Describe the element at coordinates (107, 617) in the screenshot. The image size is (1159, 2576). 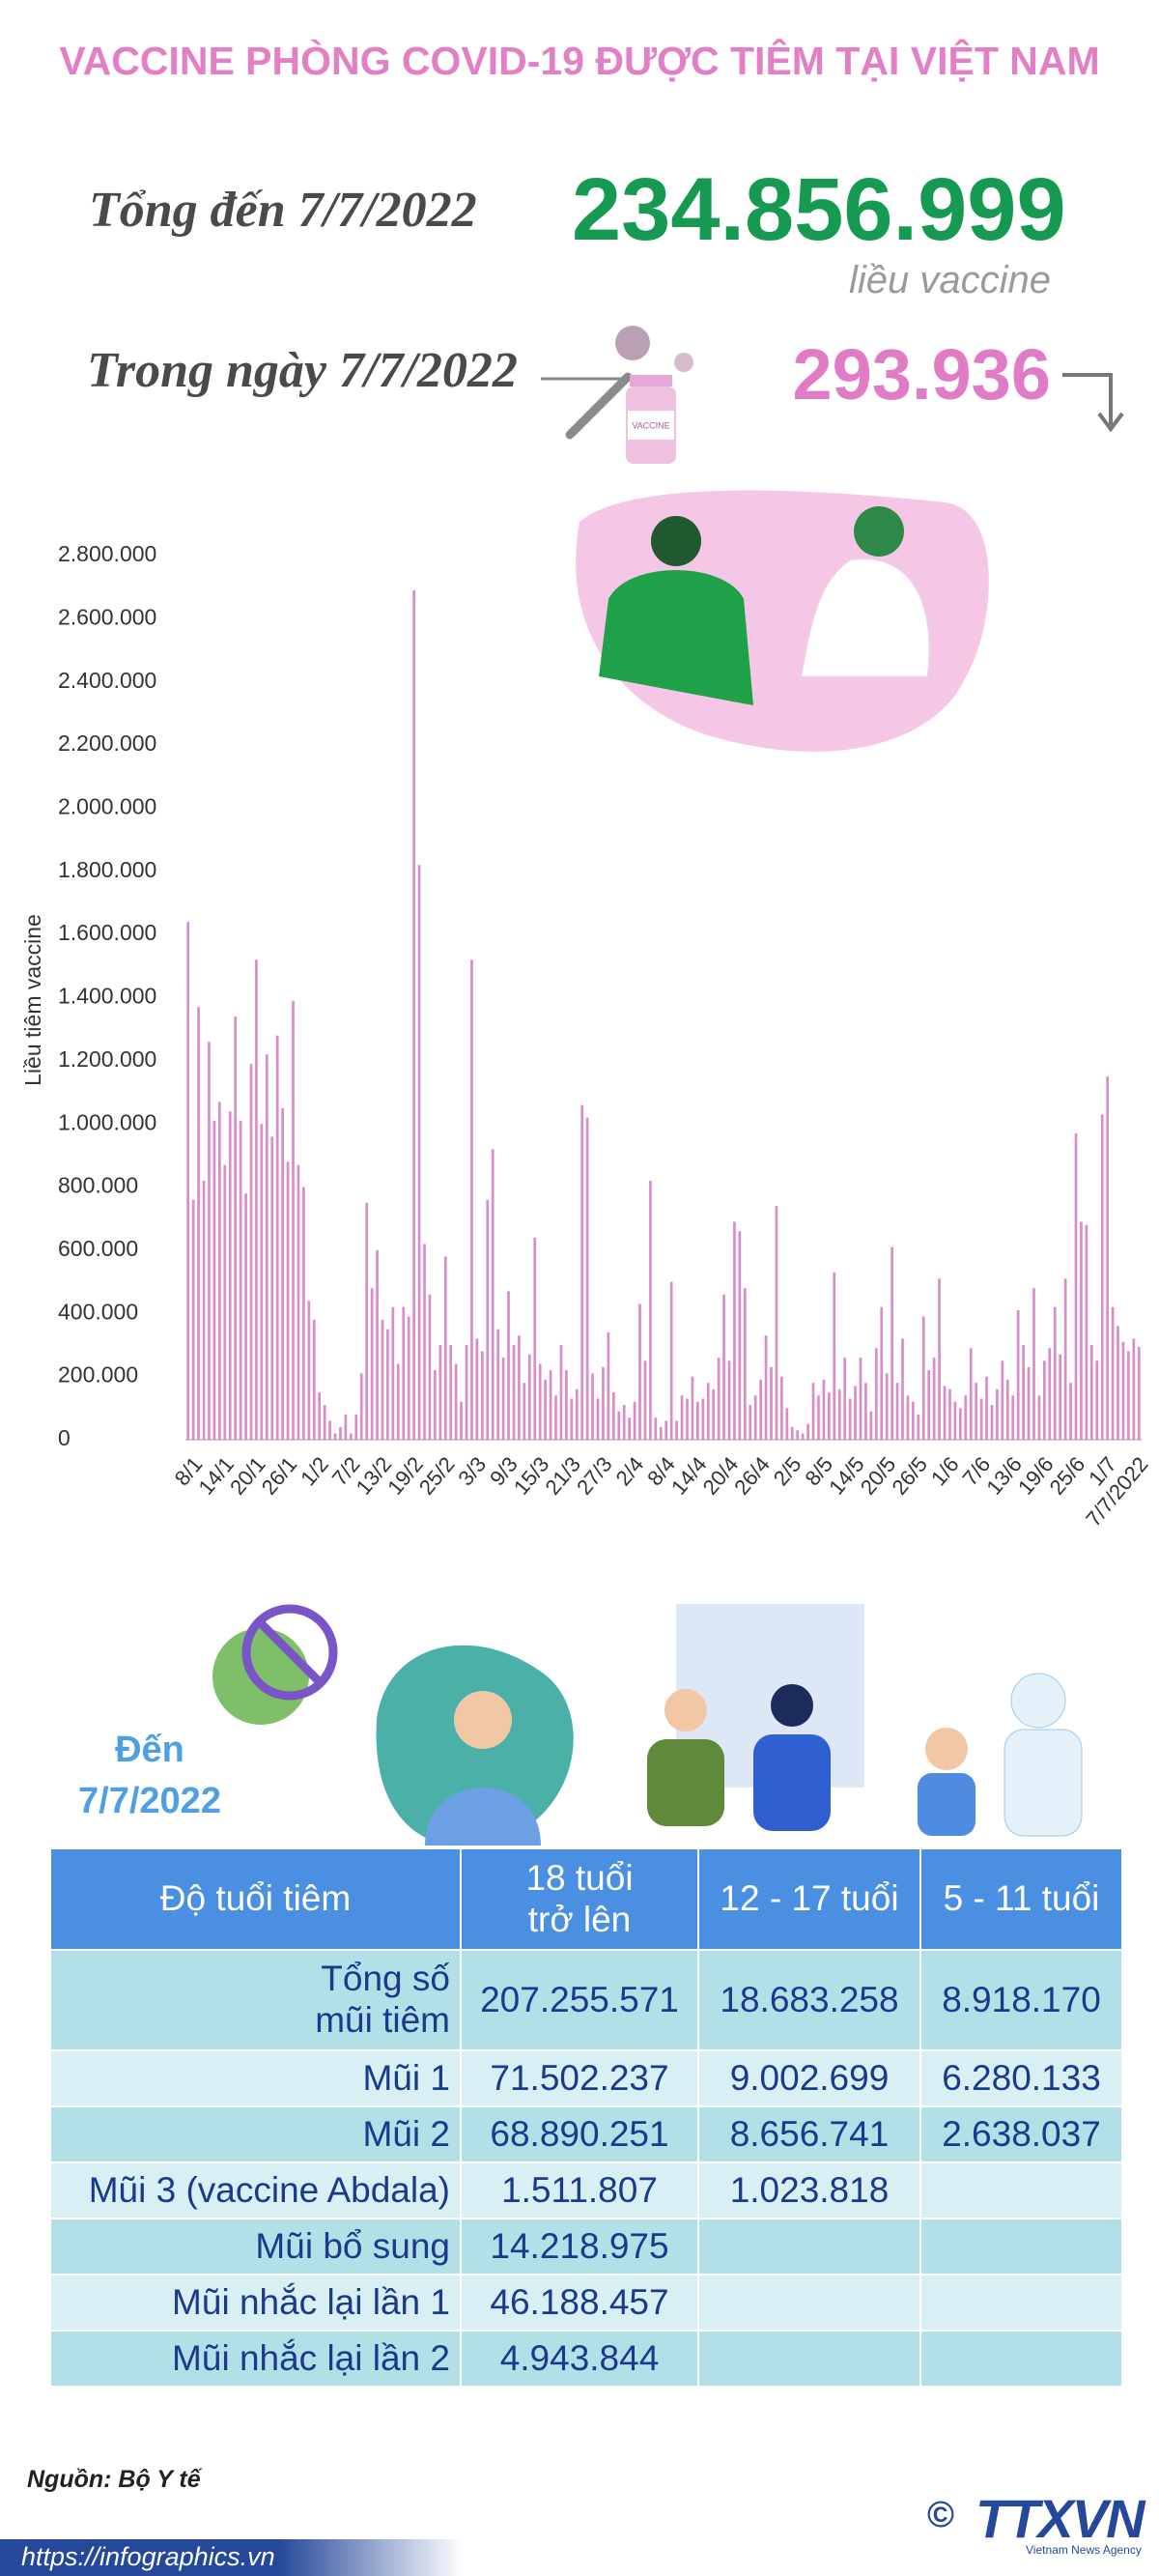
I see `y-tick-label: 2.600.000` at that location.